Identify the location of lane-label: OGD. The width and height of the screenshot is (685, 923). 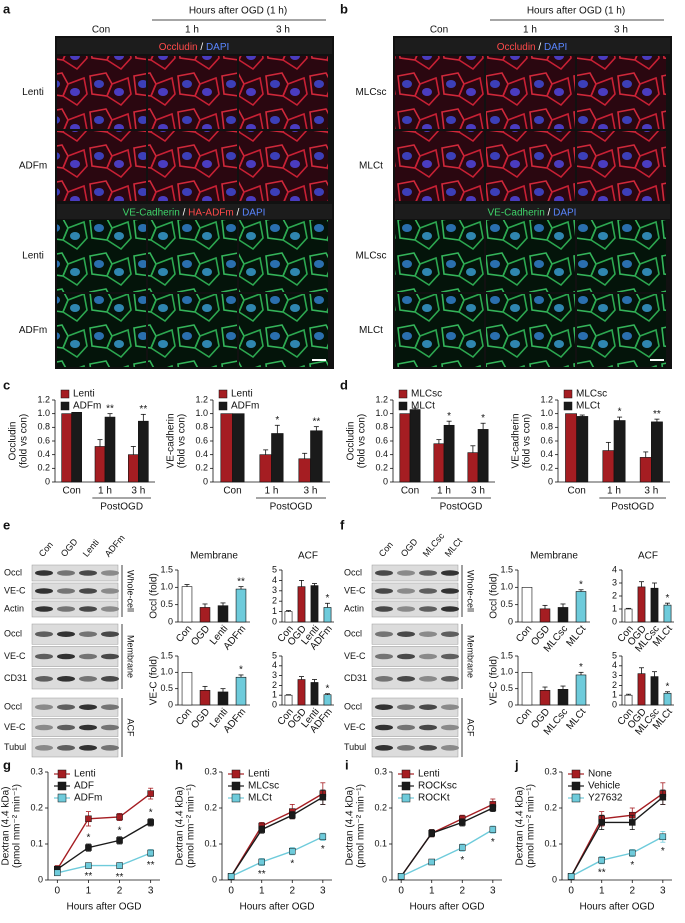
(409, 547).